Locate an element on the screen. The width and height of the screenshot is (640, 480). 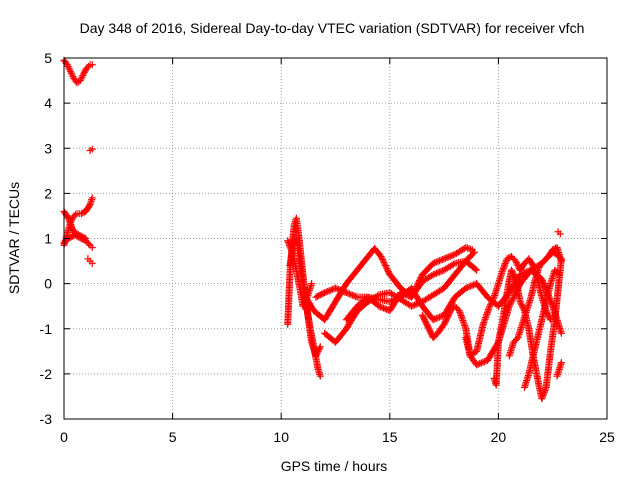
y-tick-label: 4 is located at coordinates (48, 103).